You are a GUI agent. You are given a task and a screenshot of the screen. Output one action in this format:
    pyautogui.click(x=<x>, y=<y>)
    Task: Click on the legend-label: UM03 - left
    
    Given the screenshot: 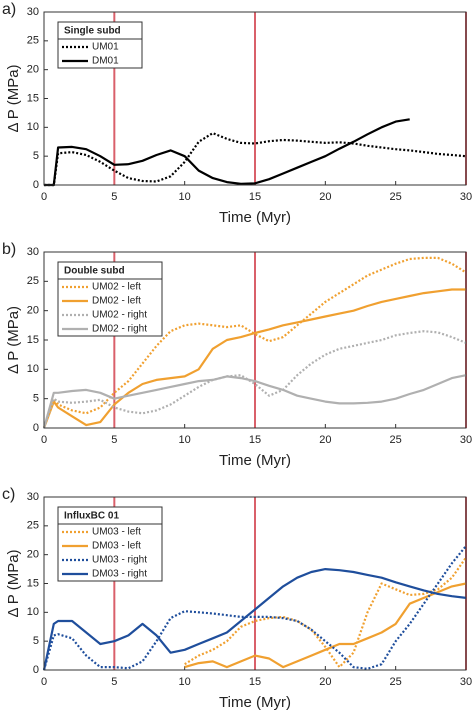 What is the action you would take?
    pyautogui.click(x=116, y=532)
    